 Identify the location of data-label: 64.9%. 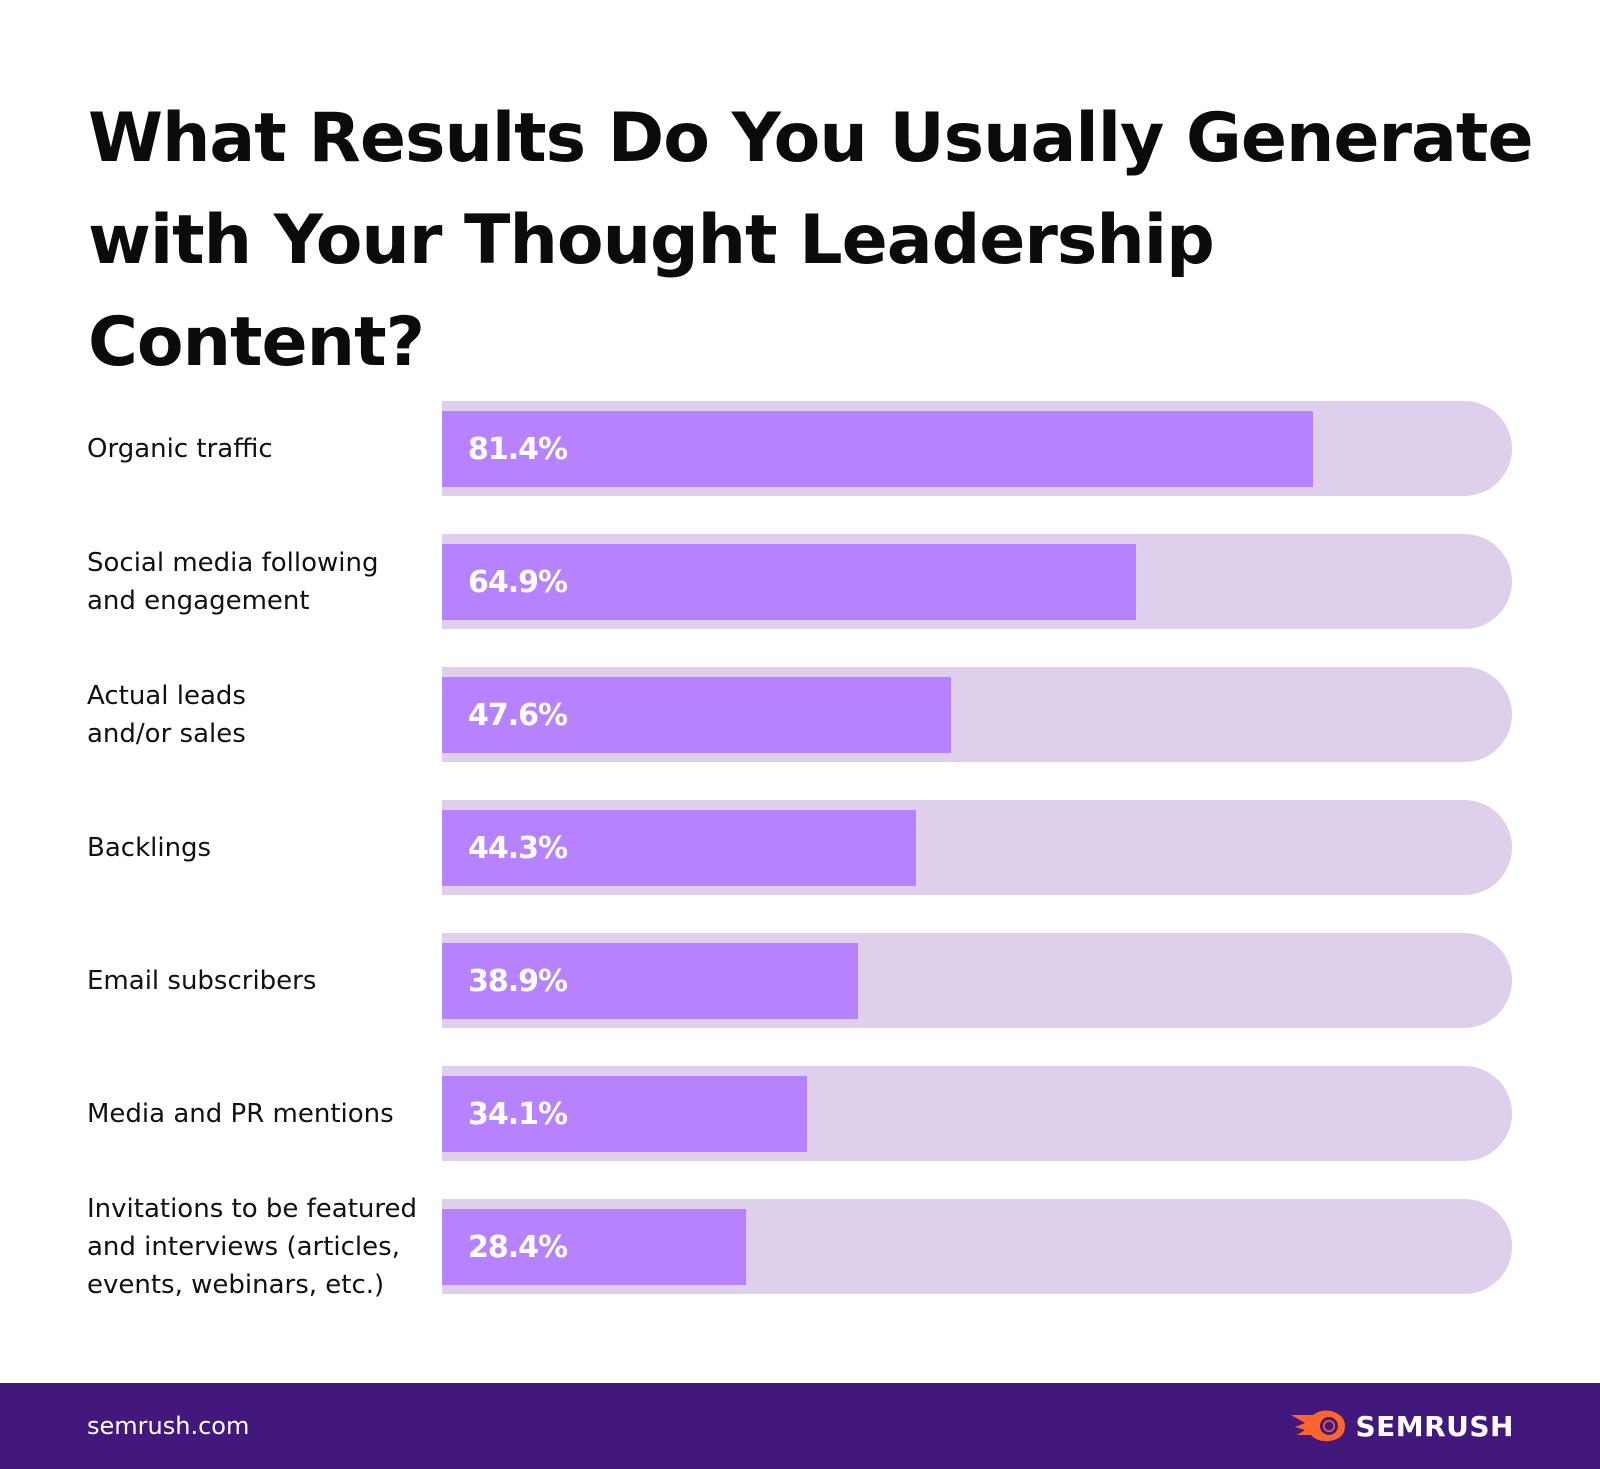
(518, 582).